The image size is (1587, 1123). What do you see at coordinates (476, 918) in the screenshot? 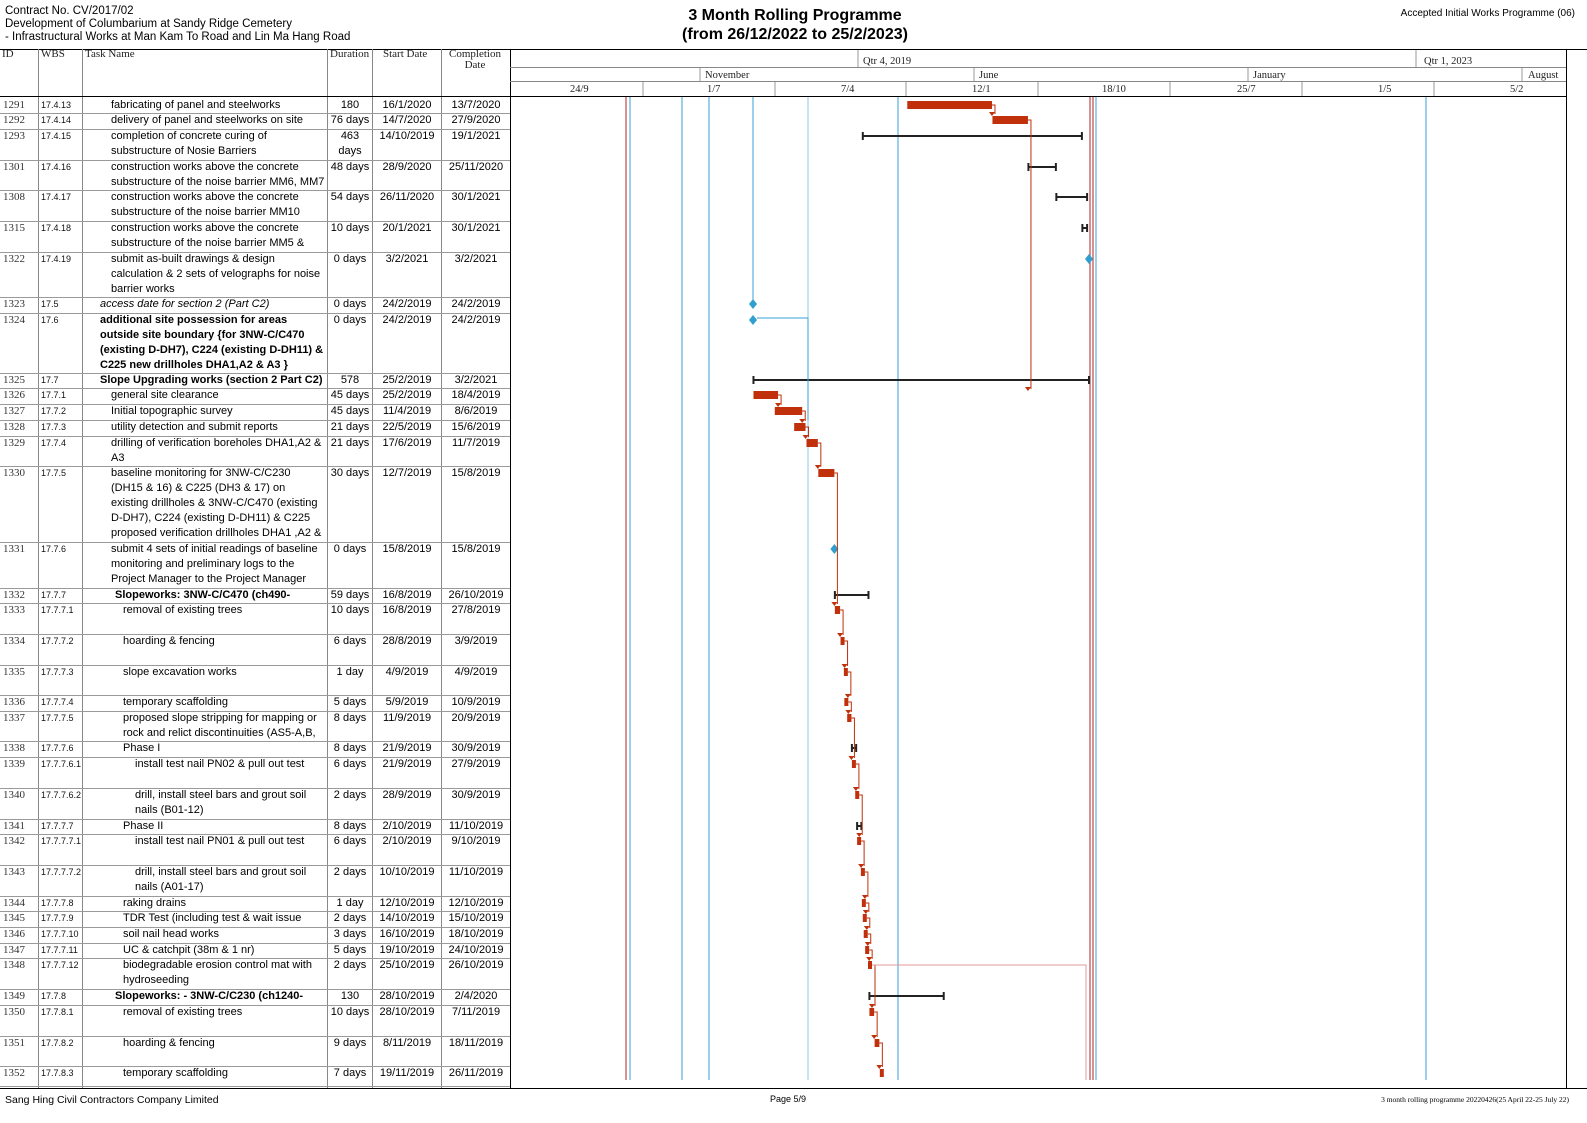
I see `task-finish: 15/10/2019` at bounding box center [476, 918].